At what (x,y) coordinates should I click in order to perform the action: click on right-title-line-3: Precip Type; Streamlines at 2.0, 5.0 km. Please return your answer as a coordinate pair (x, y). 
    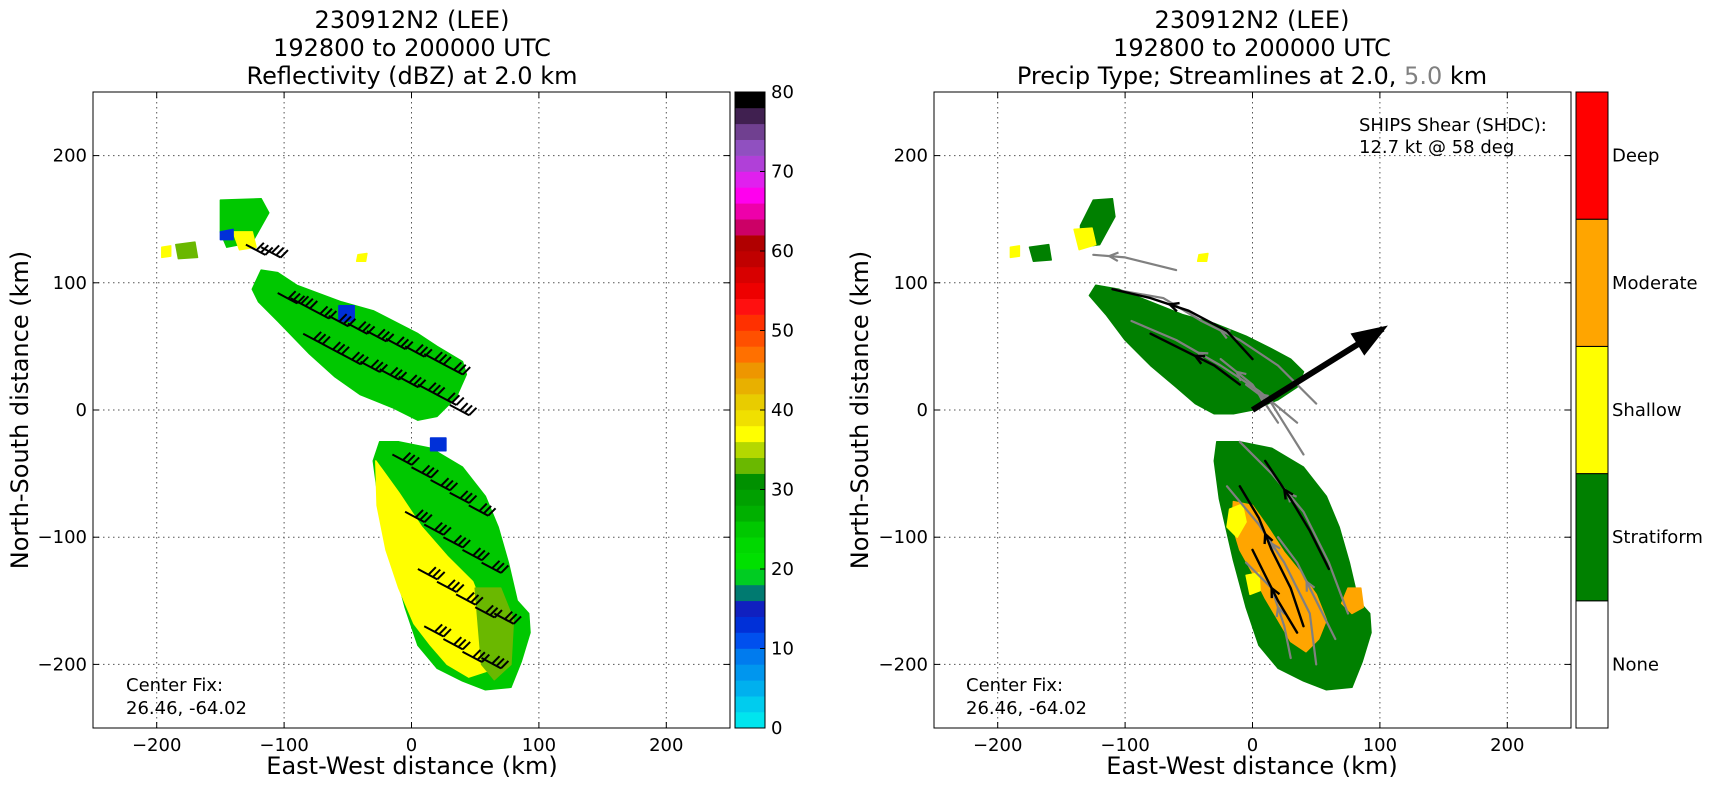
    Looking at the image, I should click on (1252, 76).